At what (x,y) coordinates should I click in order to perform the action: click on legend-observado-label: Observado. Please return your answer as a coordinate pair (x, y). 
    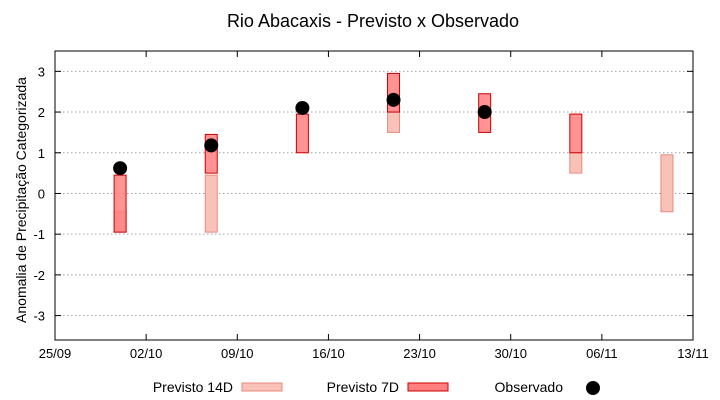
    Looking at the image, I should click on (529, 387).